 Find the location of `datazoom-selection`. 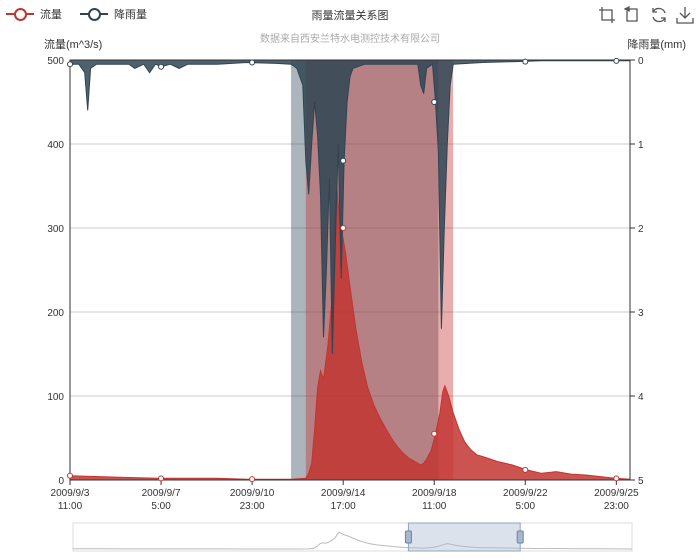

datazoom-selection is located at coordinates (464, 537).